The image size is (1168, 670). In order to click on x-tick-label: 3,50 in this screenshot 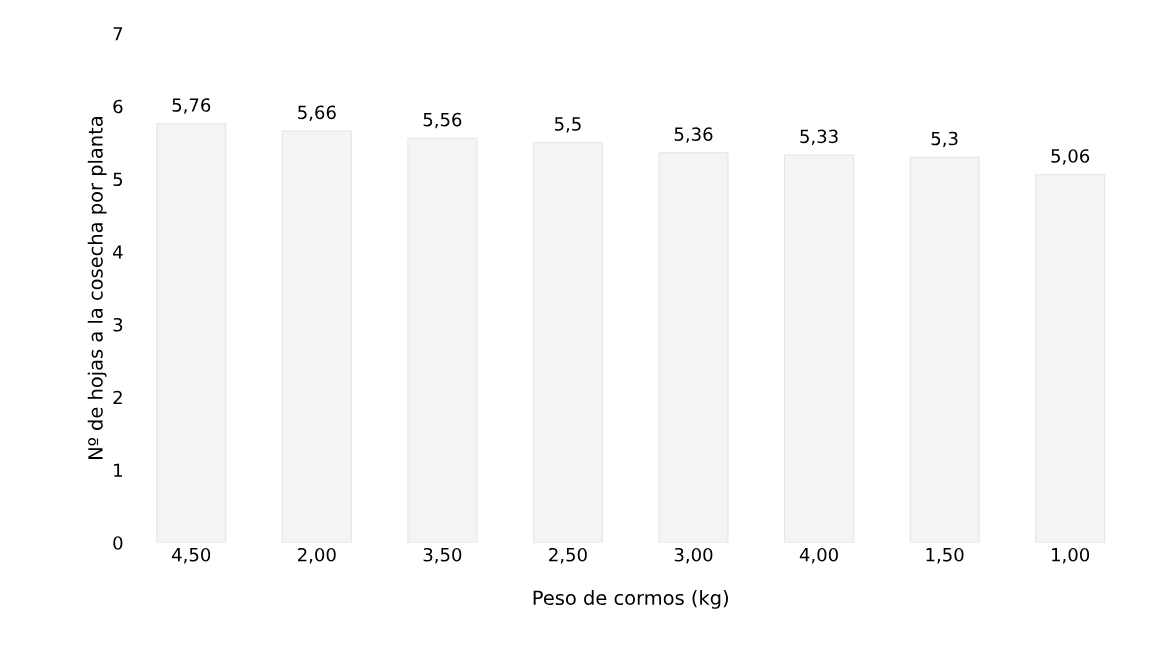, I will do `click(442, 555)`.